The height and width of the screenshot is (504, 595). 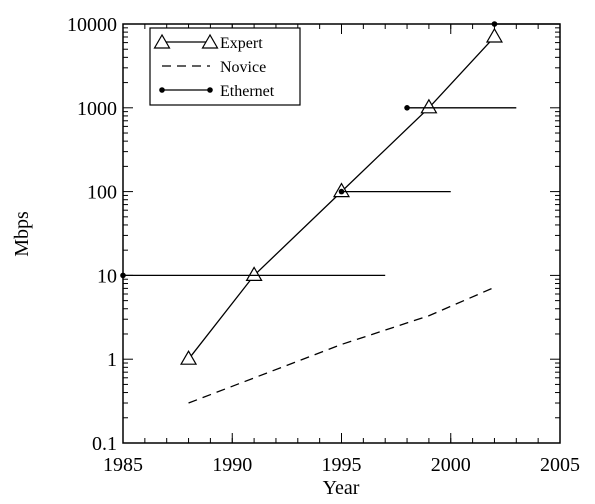 What do you see at coordinates (107, 276) in the screenshot?
I see `y-tick-label: 10` at bounding box center [107, 276].